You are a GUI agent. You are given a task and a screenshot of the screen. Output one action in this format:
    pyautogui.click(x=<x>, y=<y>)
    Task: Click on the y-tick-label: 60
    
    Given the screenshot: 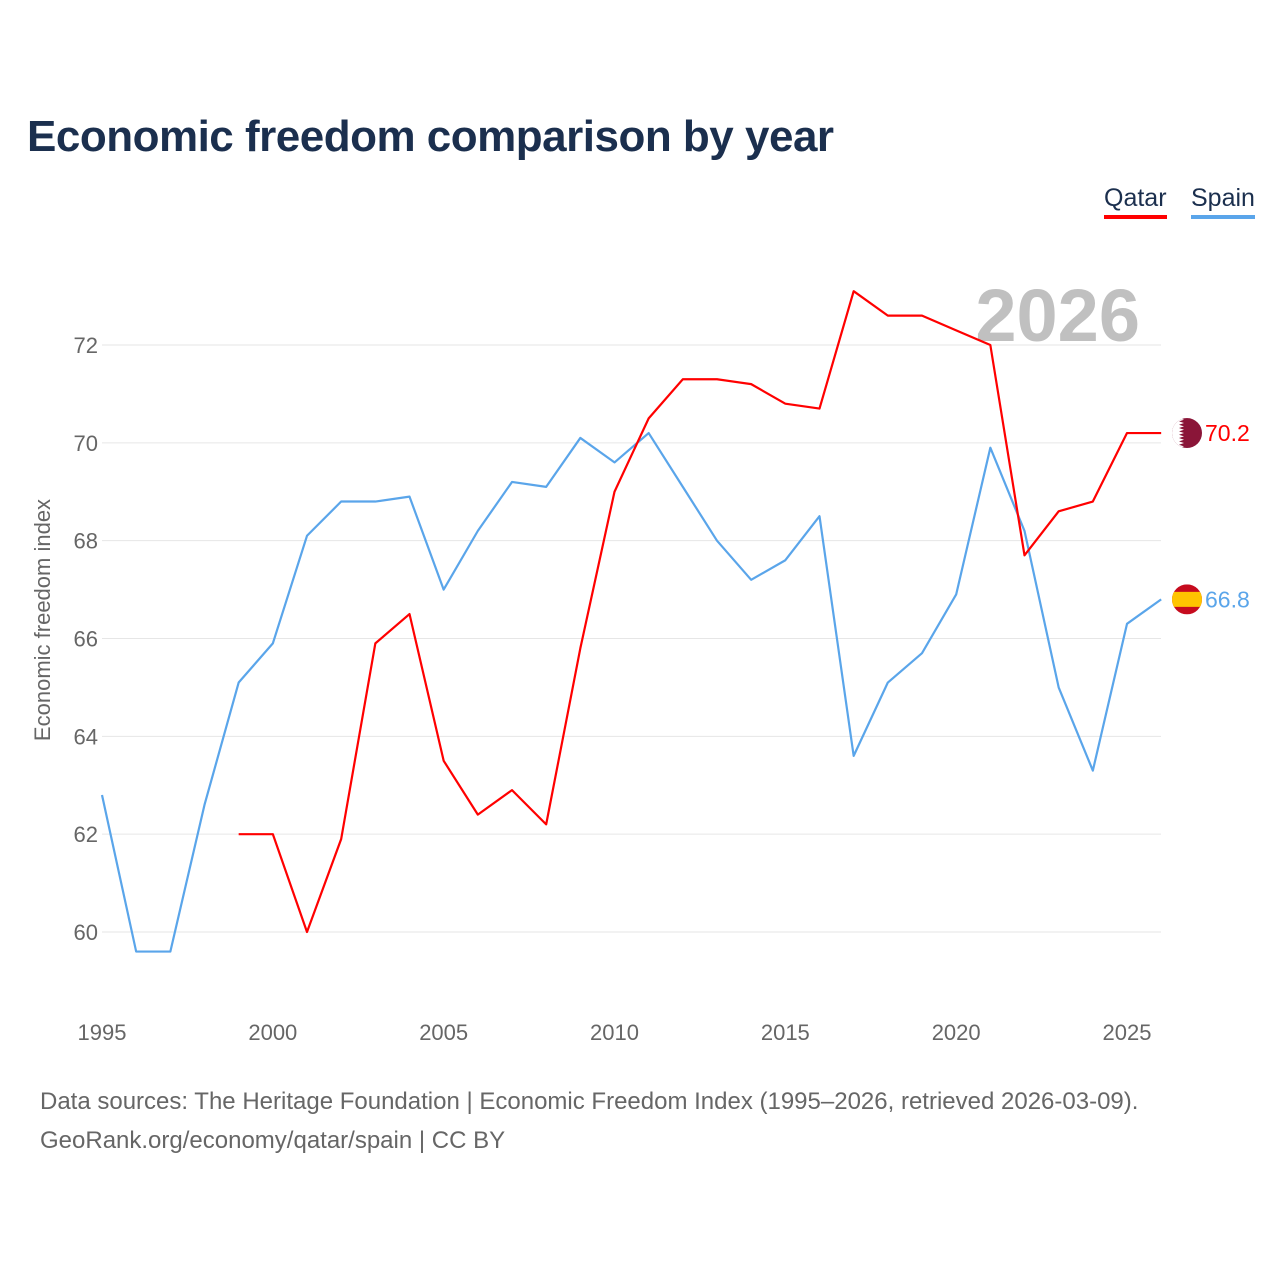 What is the action you would take?
    pyautogui.click(x=86, y=932)
    